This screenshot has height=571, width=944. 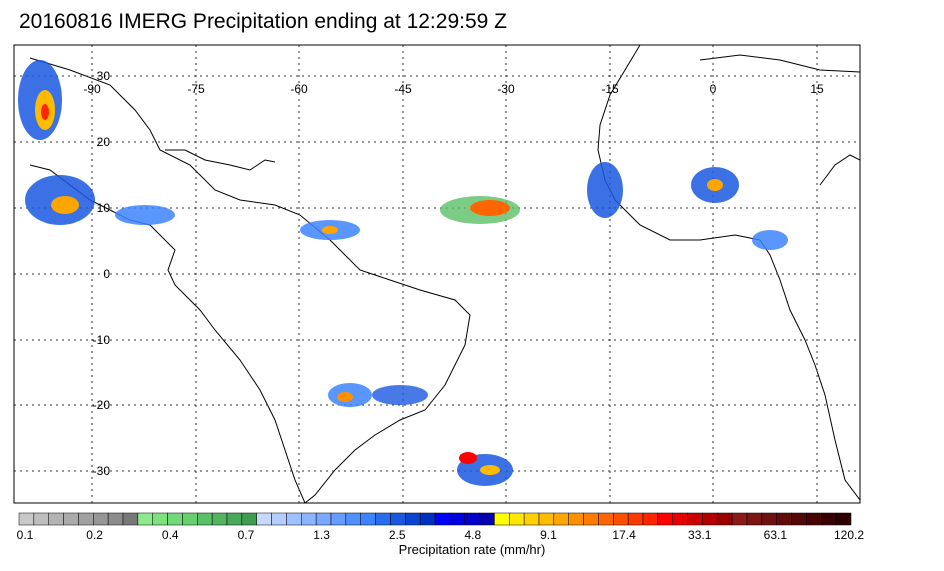 What do you see at coordinates (403, 89) in the screenshot?
I see `longitude-label: -45` at bounding box center [403, 89].